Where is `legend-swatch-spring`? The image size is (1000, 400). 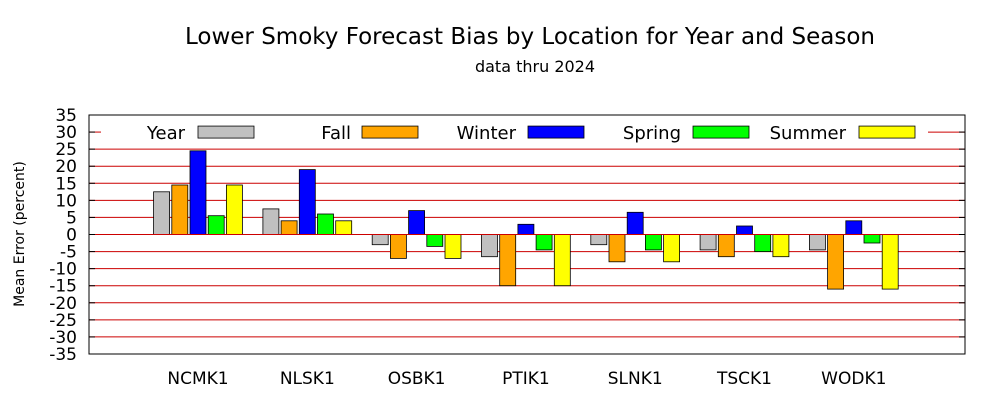
legend-swatch-spring is located at coordinates (721, 132).